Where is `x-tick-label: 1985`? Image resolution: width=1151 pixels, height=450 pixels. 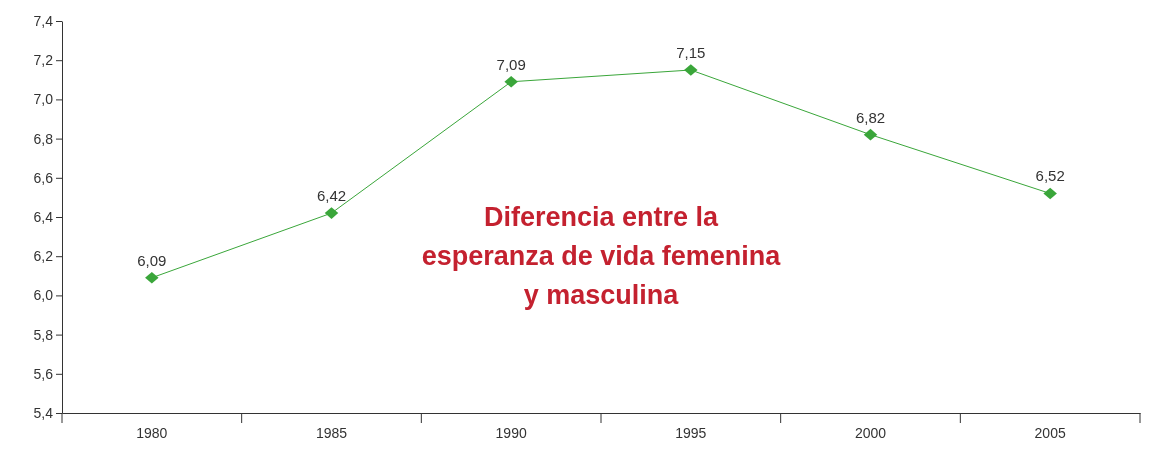 x-tick-label: 1985 is located at coordinates (331, 433).